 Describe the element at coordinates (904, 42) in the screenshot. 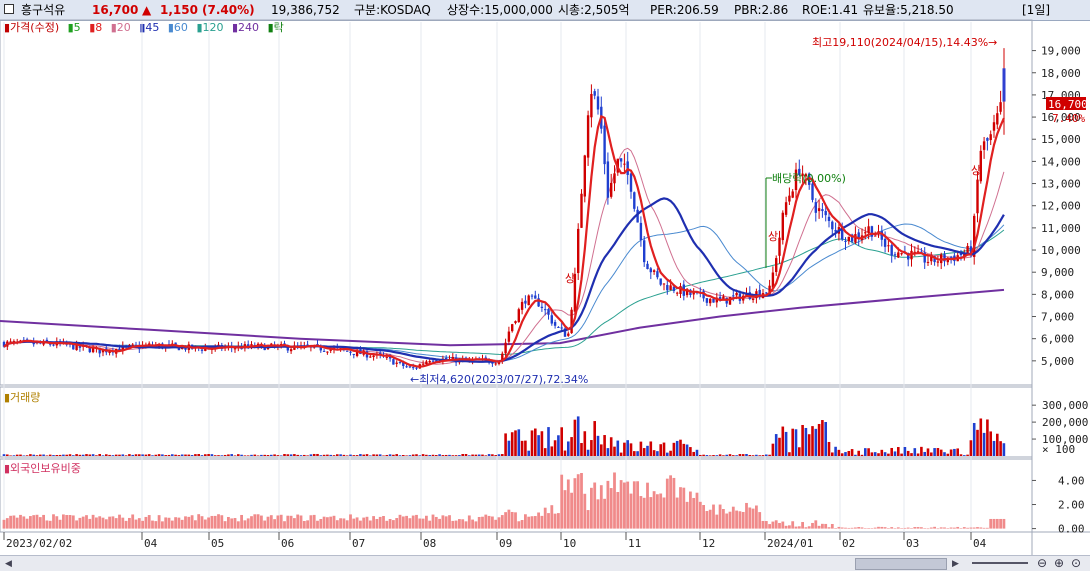

I see `high-annotation: 최고19,110(2024/04/15),14.43%→` at that location.